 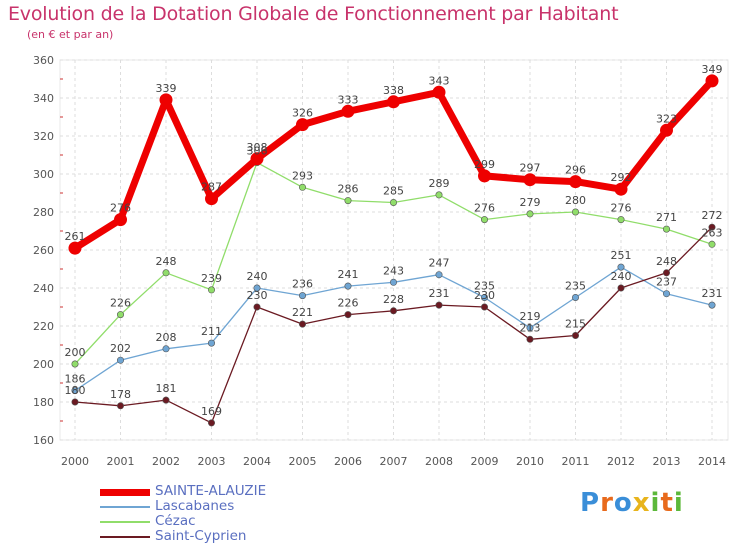 I want to click on data-label: 293, so click(x=302, y=175).